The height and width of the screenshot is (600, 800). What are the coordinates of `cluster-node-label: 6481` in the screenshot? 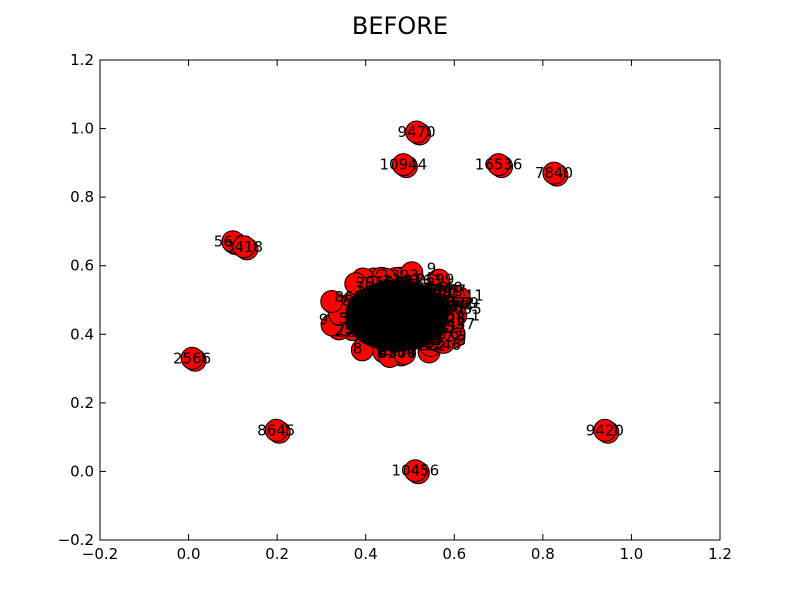 It's located at (398, 310).